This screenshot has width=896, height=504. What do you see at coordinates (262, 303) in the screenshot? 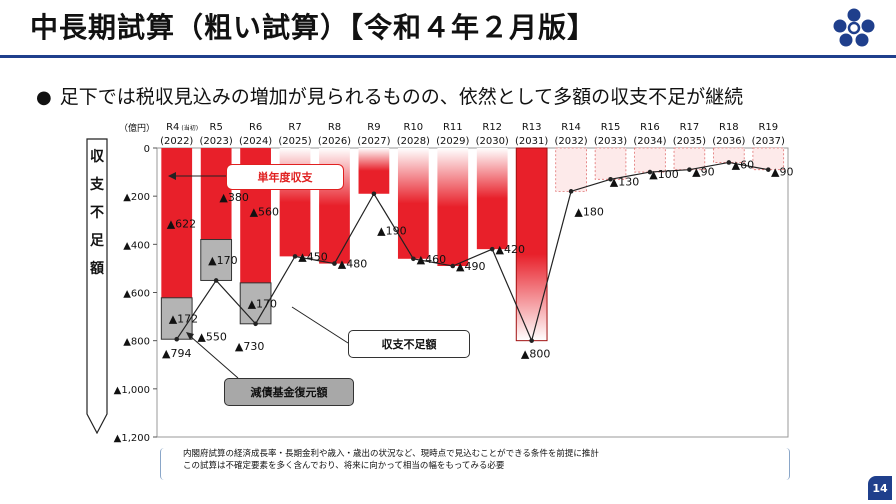
I see `fund-value-label: ▲170` at bounding box center [262, 303].